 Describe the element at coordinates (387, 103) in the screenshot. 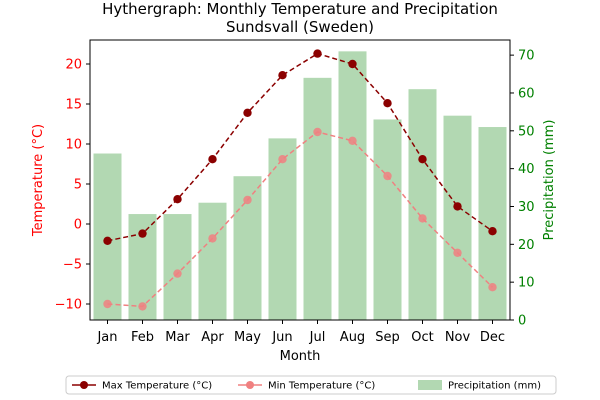

I see `max-temp-point-sep` at that location.